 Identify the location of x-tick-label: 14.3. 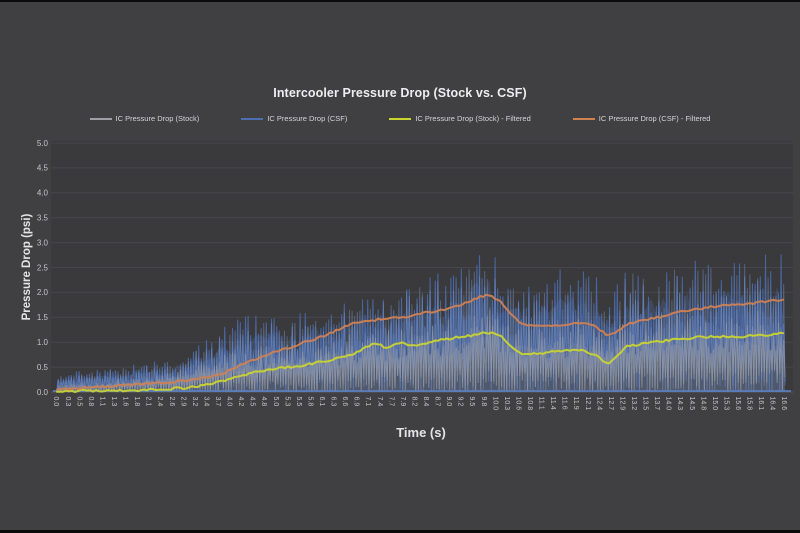
(679, 404).